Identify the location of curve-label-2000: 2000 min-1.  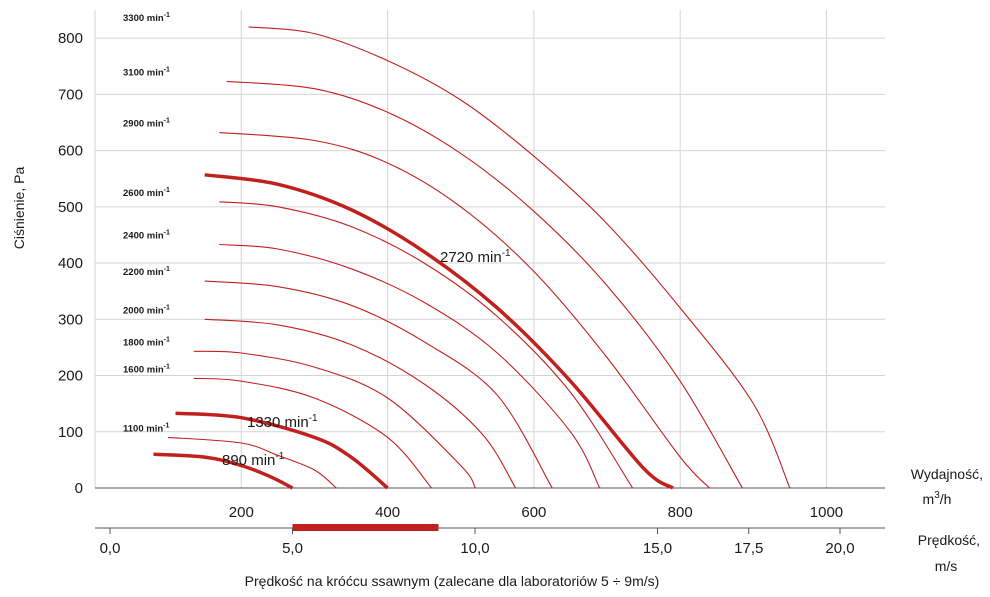
(146, 310).